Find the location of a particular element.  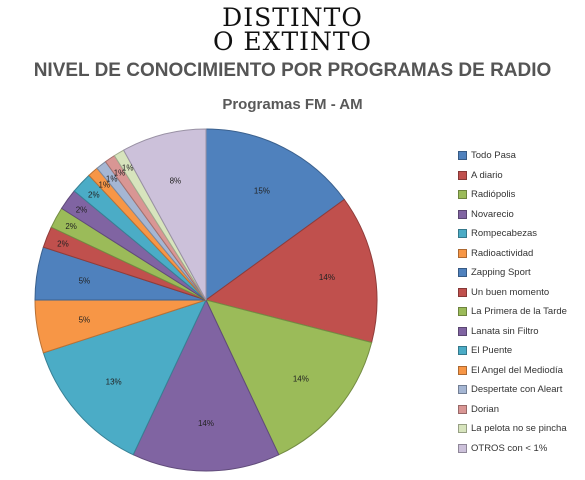

legend-item-6: Radioactividad is located at coordinates (512, 254).